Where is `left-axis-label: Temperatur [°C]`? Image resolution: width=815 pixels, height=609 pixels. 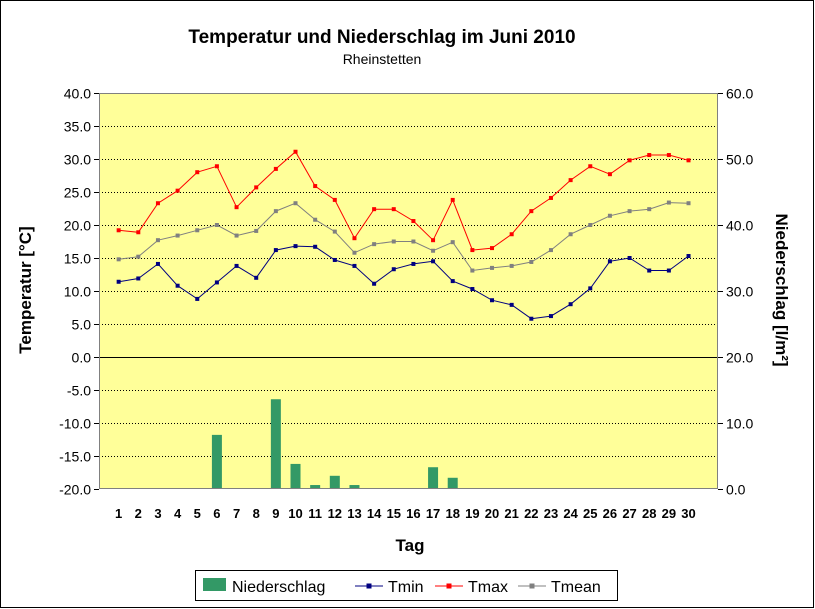 left-axis-label: Temperatur [°C] is located at coordinates (25, 289).